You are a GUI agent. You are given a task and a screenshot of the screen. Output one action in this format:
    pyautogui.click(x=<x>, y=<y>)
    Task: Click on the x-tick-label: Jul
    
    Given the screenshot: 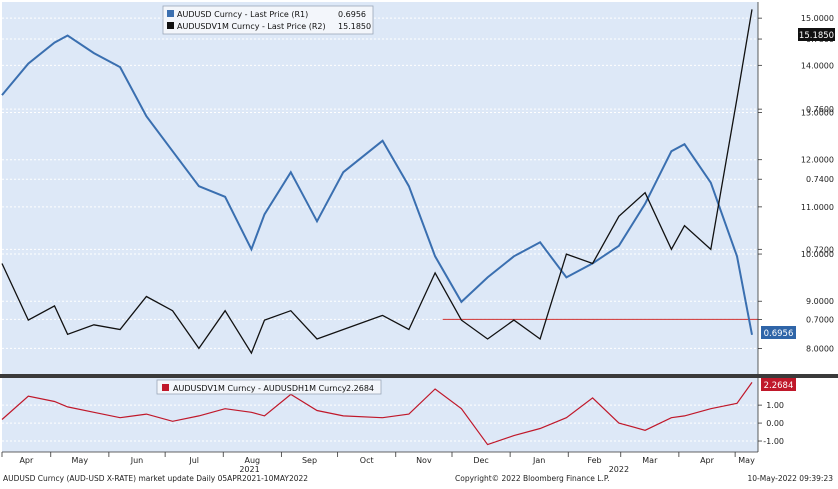 What is the action you would take?
    pyautogui.click(x=193, y=460)
    